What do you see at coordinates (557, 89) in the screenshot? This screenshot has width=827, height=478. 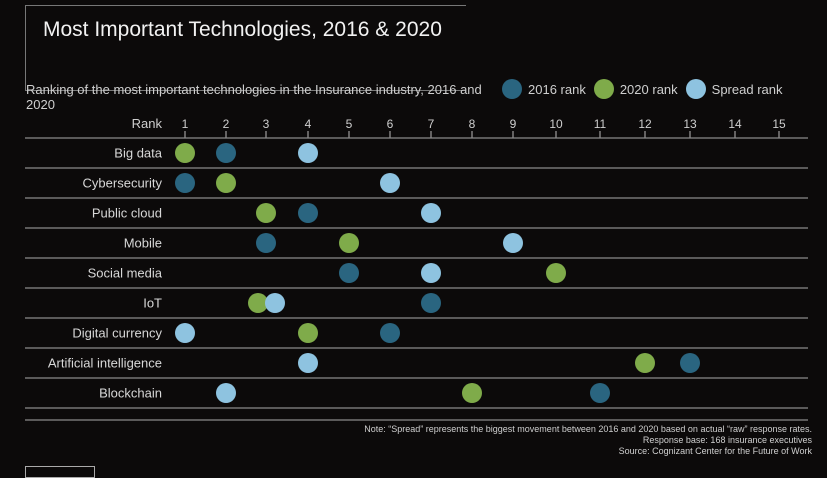 I see `legend-label-2016: 2016 rank` at bounding box center [557, 89].